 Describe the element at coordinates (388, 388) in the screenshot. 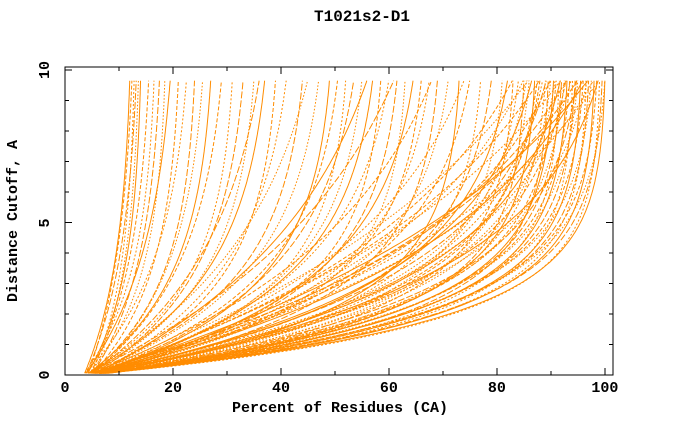

I see `x-tick-label: 60` at that location.